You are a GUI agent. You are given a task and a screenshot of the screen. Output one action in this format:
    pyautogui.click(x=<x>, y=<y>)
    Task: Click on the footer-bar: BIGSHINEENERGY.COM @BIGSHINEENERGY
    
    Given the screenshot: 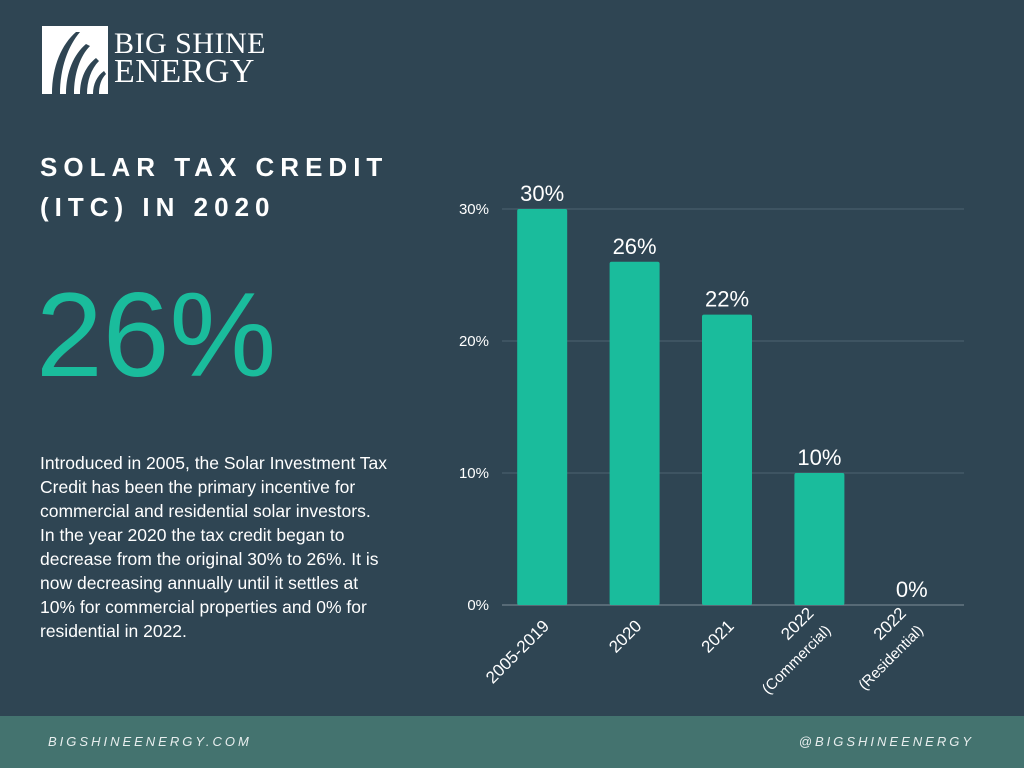 What is the action you would take?
    pyautogui.click(x=512, y=742)
    